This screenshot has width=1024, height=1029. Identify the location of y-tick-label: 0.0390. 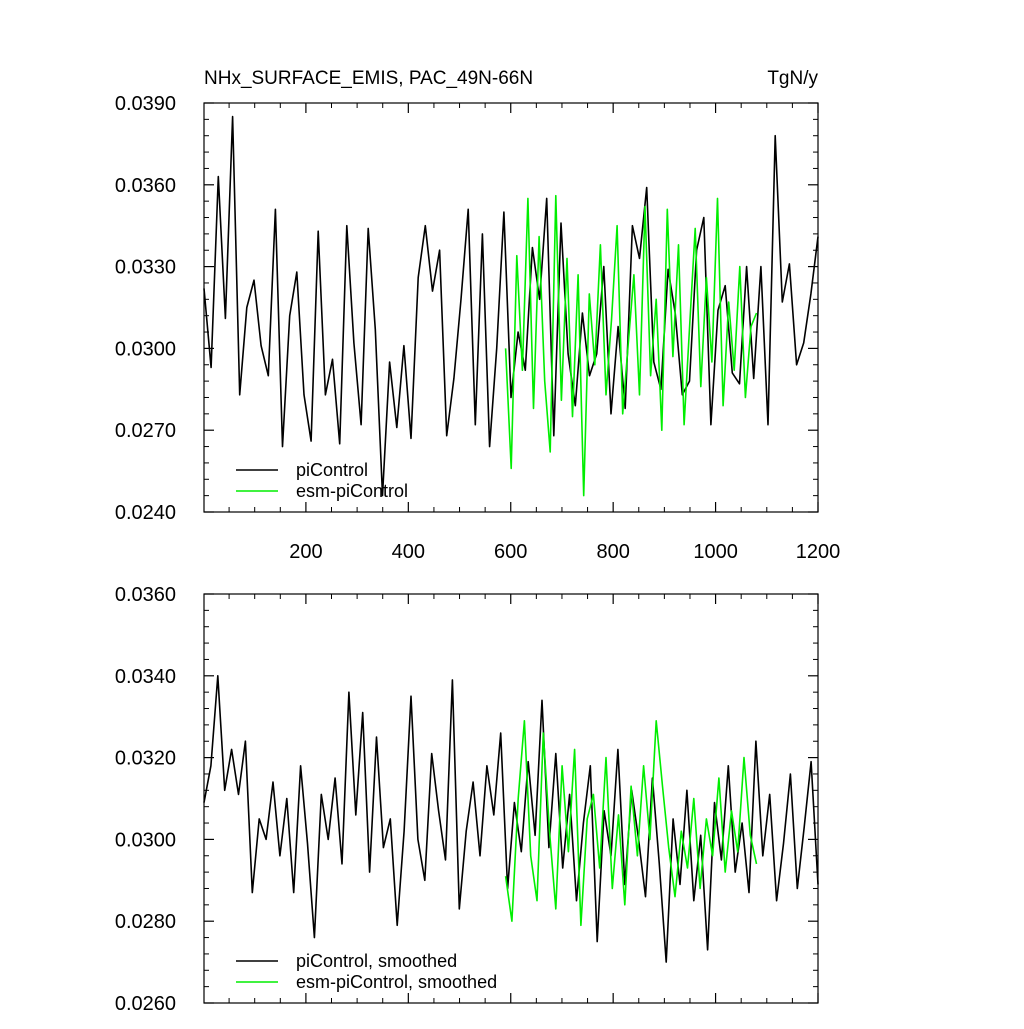
(145, 104).